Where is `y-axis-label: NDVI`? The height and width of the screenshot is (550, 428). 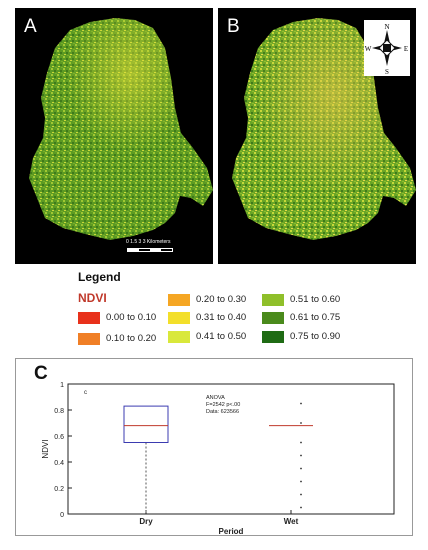
y-axis-label: NDVI is located at coordinates (45, 448).